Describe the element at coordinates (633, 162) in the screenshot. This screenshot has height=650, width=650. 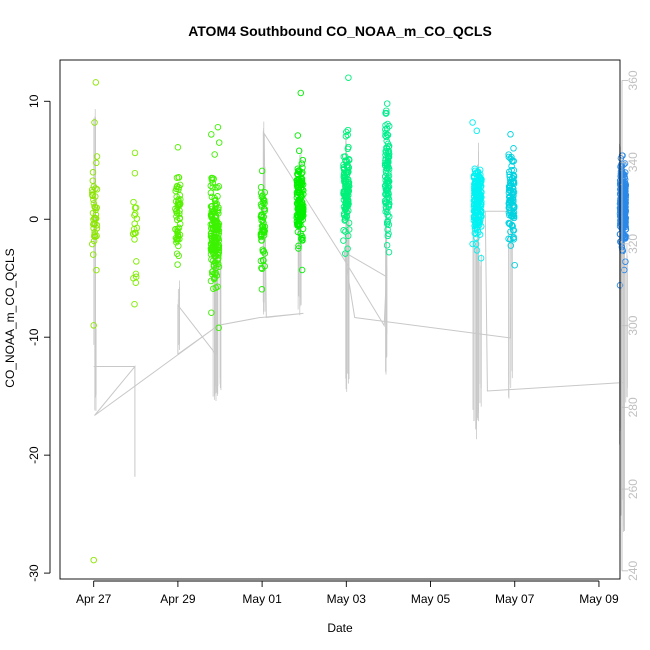
I see `y-tick-right-label: 340` at that location.